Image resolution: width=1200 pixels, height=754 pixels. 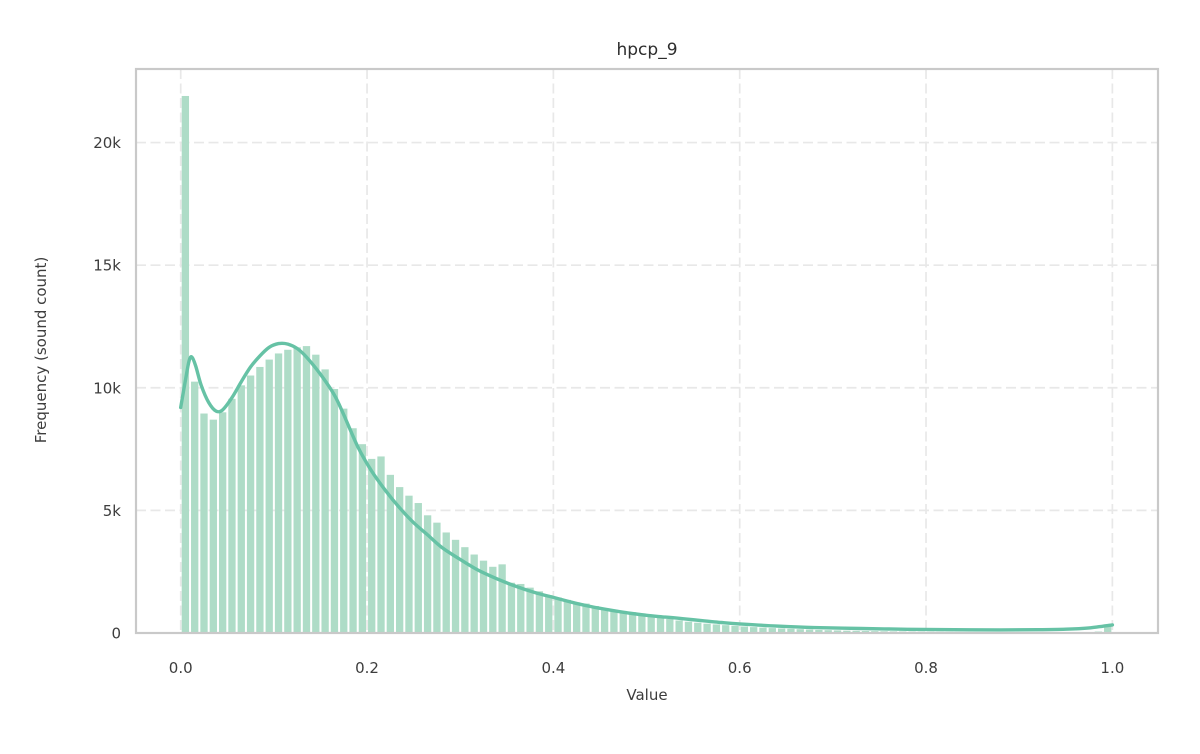 I want to click on y-axis-label: Frequency (sound count), so click(x=41, y=350).